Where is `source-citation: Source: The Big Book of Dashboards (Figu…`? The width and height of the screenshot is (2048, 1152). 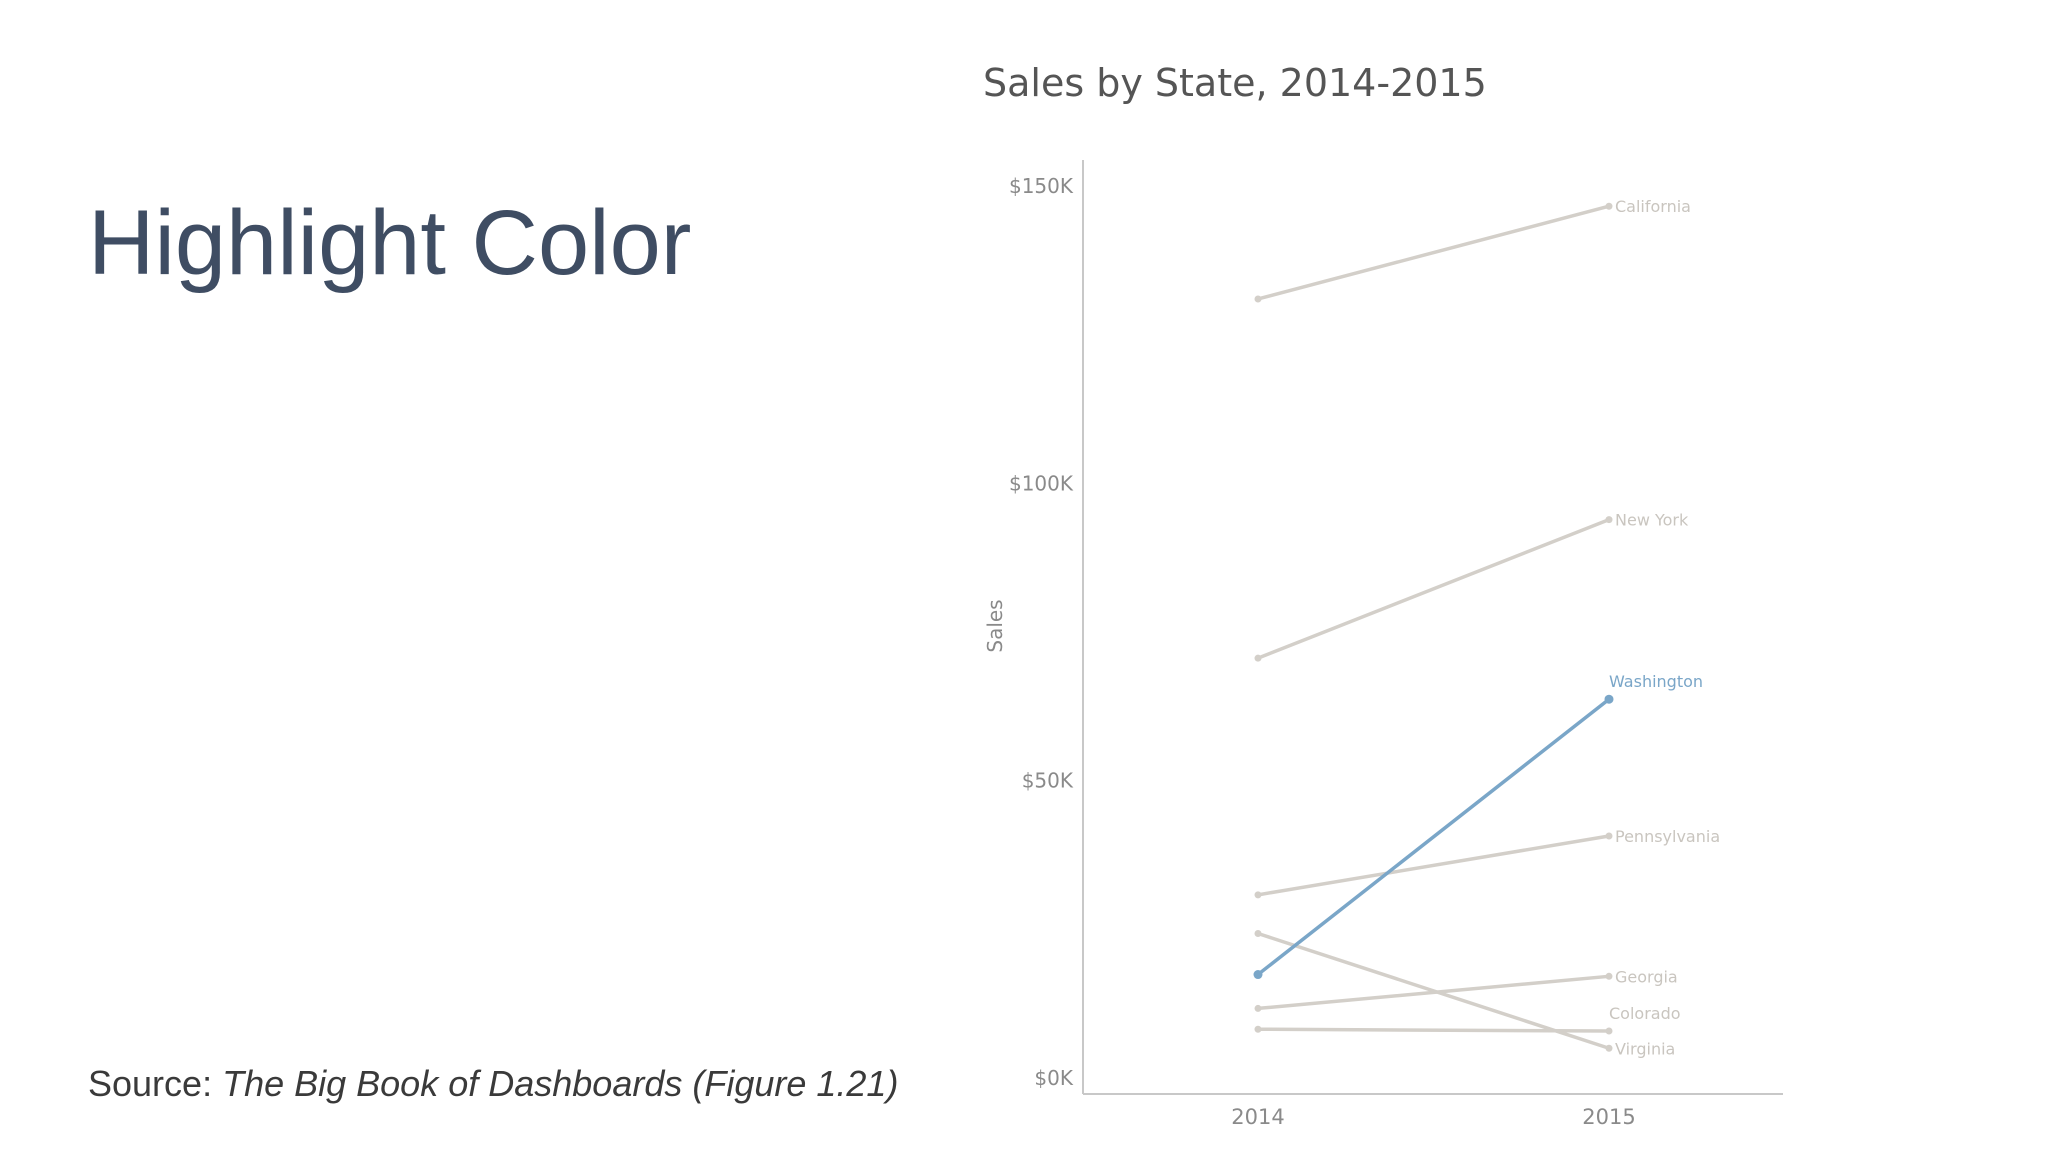 source-citation: Source: The Big Book of Dashboards (Figu… is located at coordinates (493, 1084).